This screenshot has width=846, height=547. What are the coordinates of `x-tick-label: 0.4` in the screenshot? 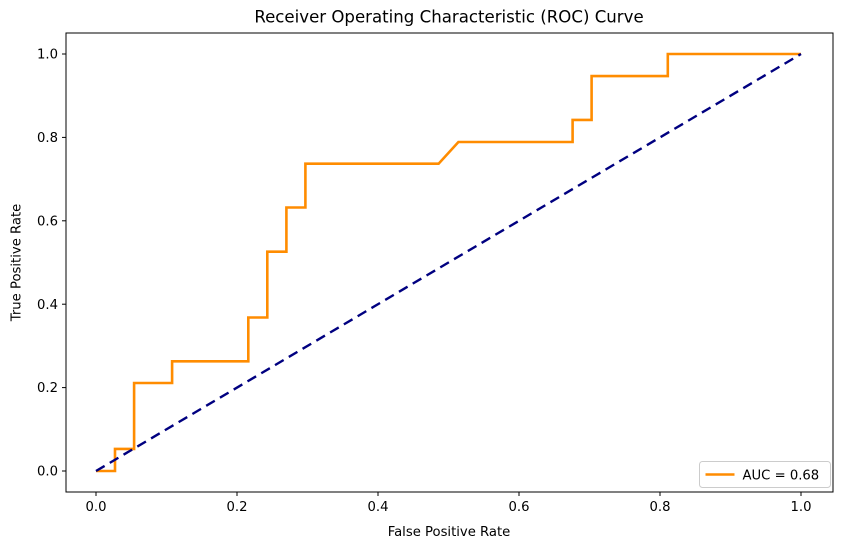 It's located at (378, 507).